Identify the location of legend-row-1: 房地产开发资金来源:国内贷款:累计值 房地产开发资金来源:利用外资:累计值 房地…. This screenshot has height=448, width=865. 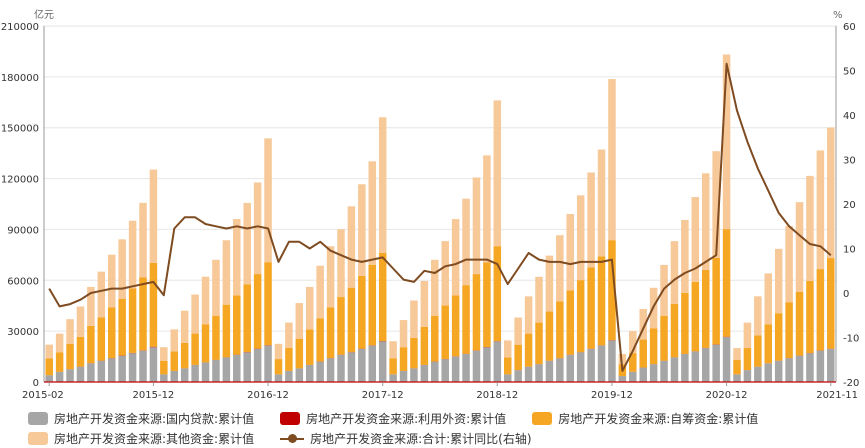
(443, 418).